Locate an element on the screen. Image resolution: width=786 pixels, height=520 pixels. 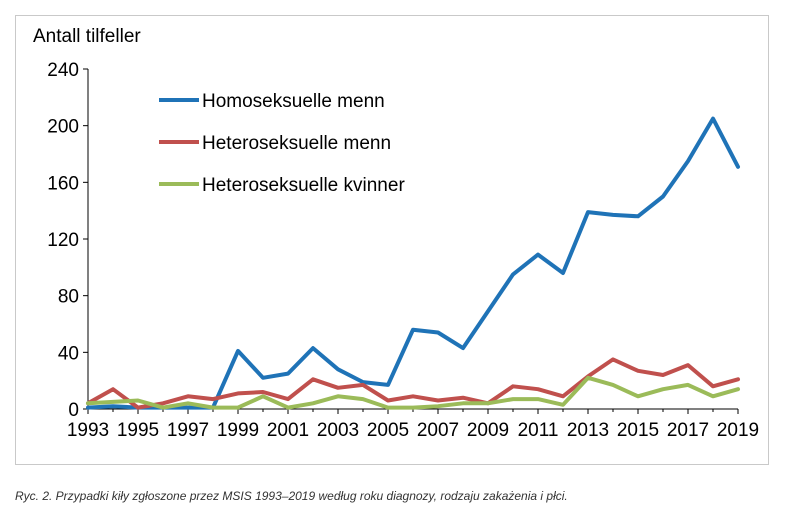
x-tick-label: 2013 is located at coordinates (588, 430).